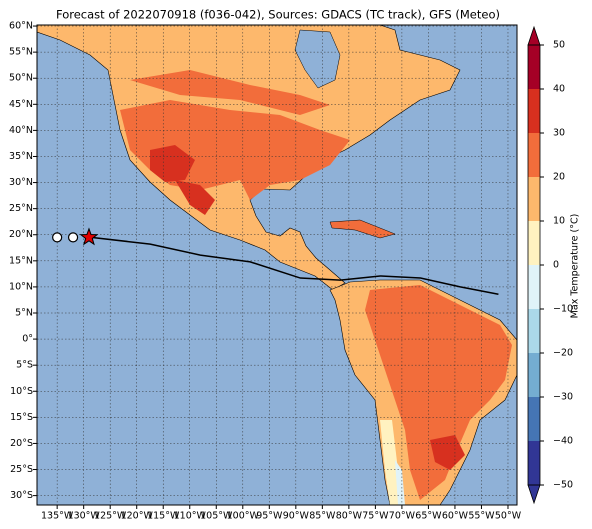  I want to click on y-tick-label: 5°S, so click(24, 365).